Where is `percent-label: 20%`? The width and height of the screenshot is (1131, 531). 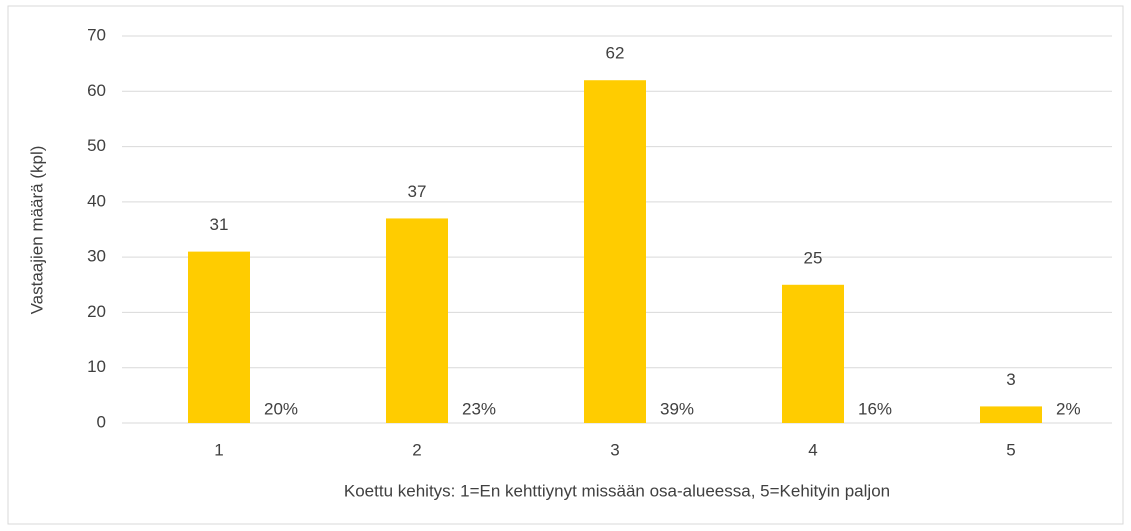 percent-label: 20% is located at coordinates (281, 408).